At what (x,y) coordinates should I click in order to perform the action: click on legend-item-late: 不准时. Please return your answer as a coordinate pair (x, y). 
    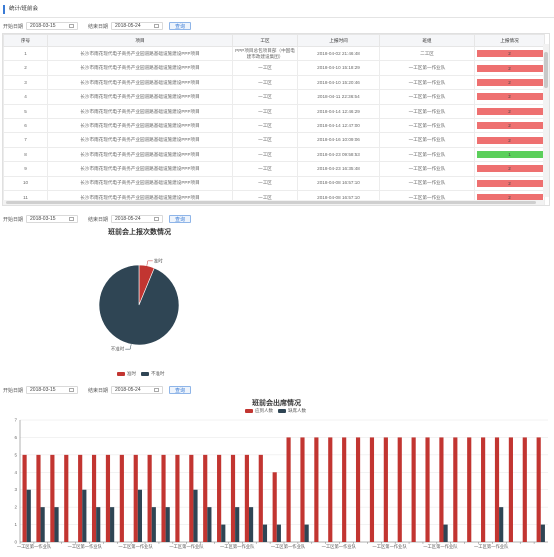
    Looking at the image, I should click on (153, 374).